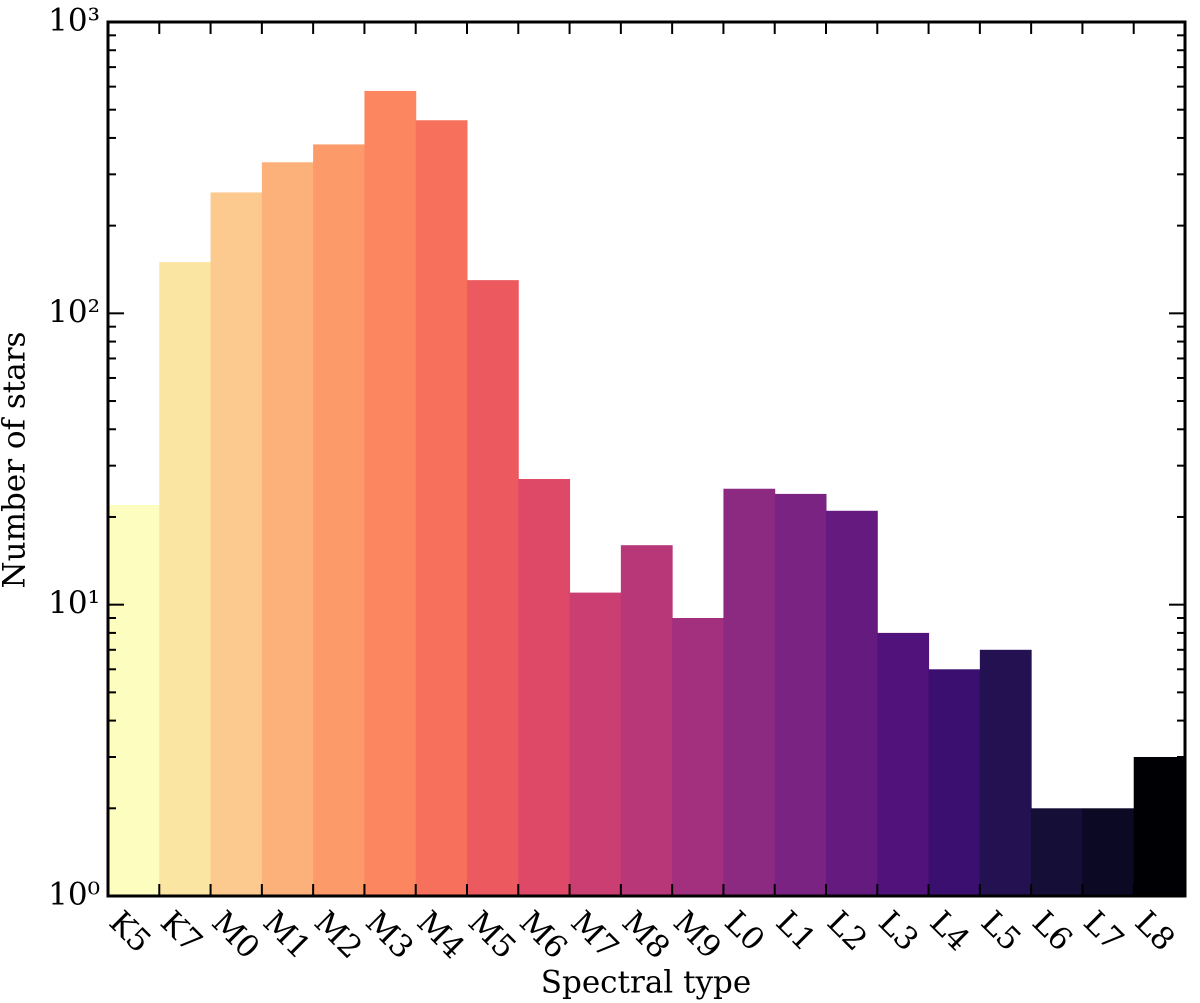 The image size is (1200, 1003). Describe the element at coordinates (1052, 931) in the screenshot. I see `x-tick-label: L6` at that location.